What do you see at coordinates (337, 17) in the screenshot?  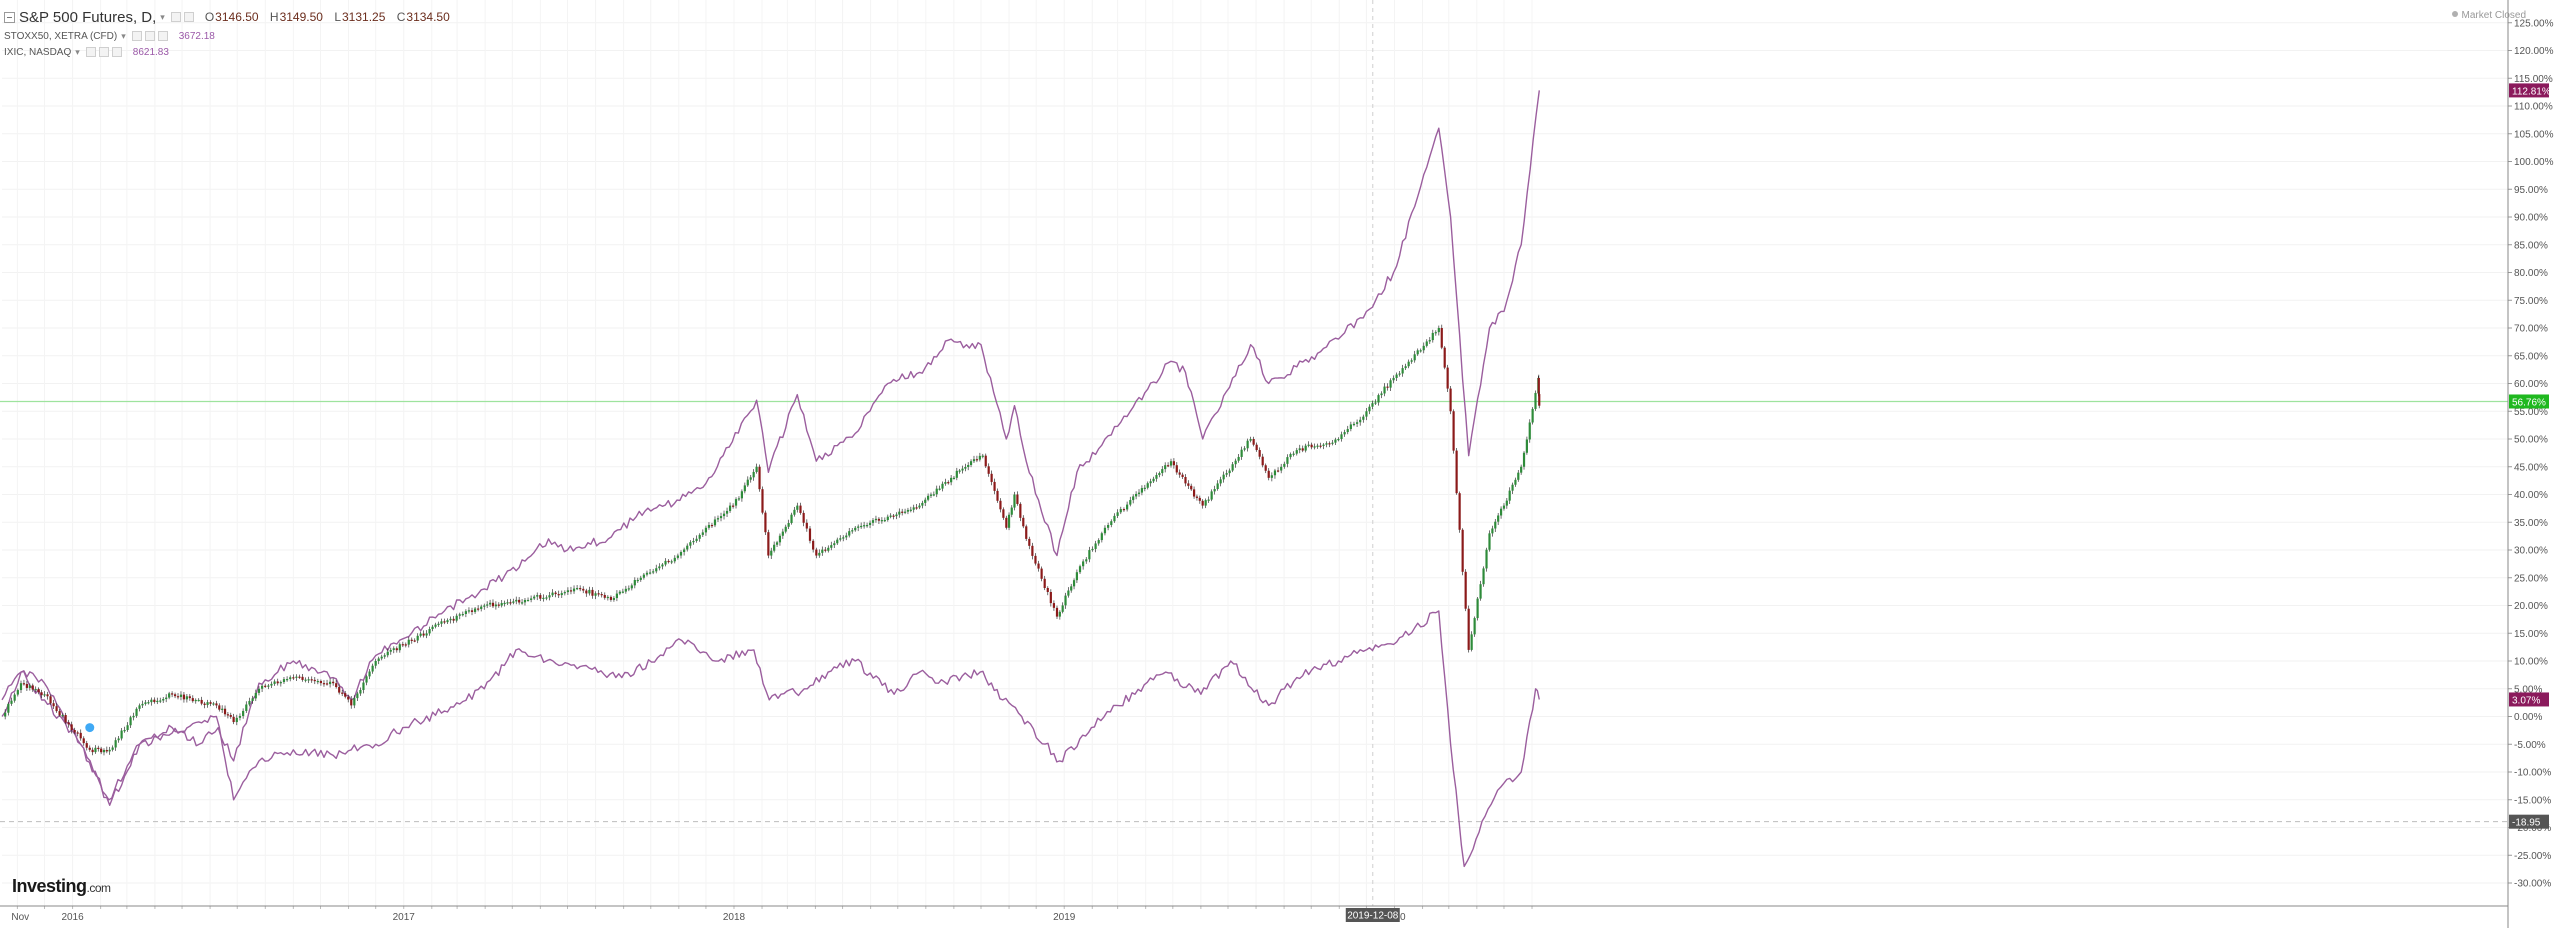 I see `low-label: L` at bounding box center [337, 17].